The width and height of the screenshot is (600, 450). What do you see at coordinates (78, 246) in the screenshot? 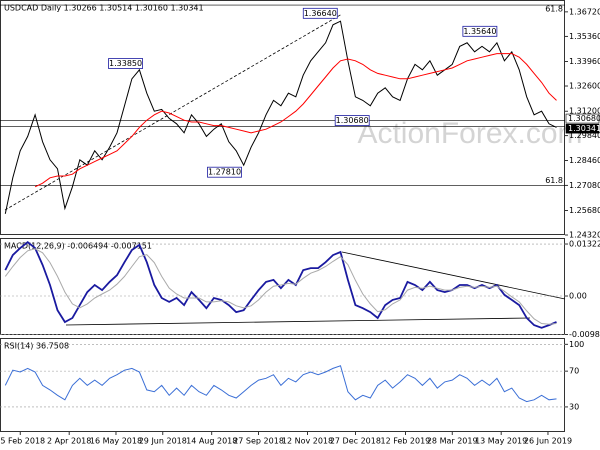
I see `panel-title: MACD(12,26,9) -0.006494 -0.007151` at bounding box center [78, 246].